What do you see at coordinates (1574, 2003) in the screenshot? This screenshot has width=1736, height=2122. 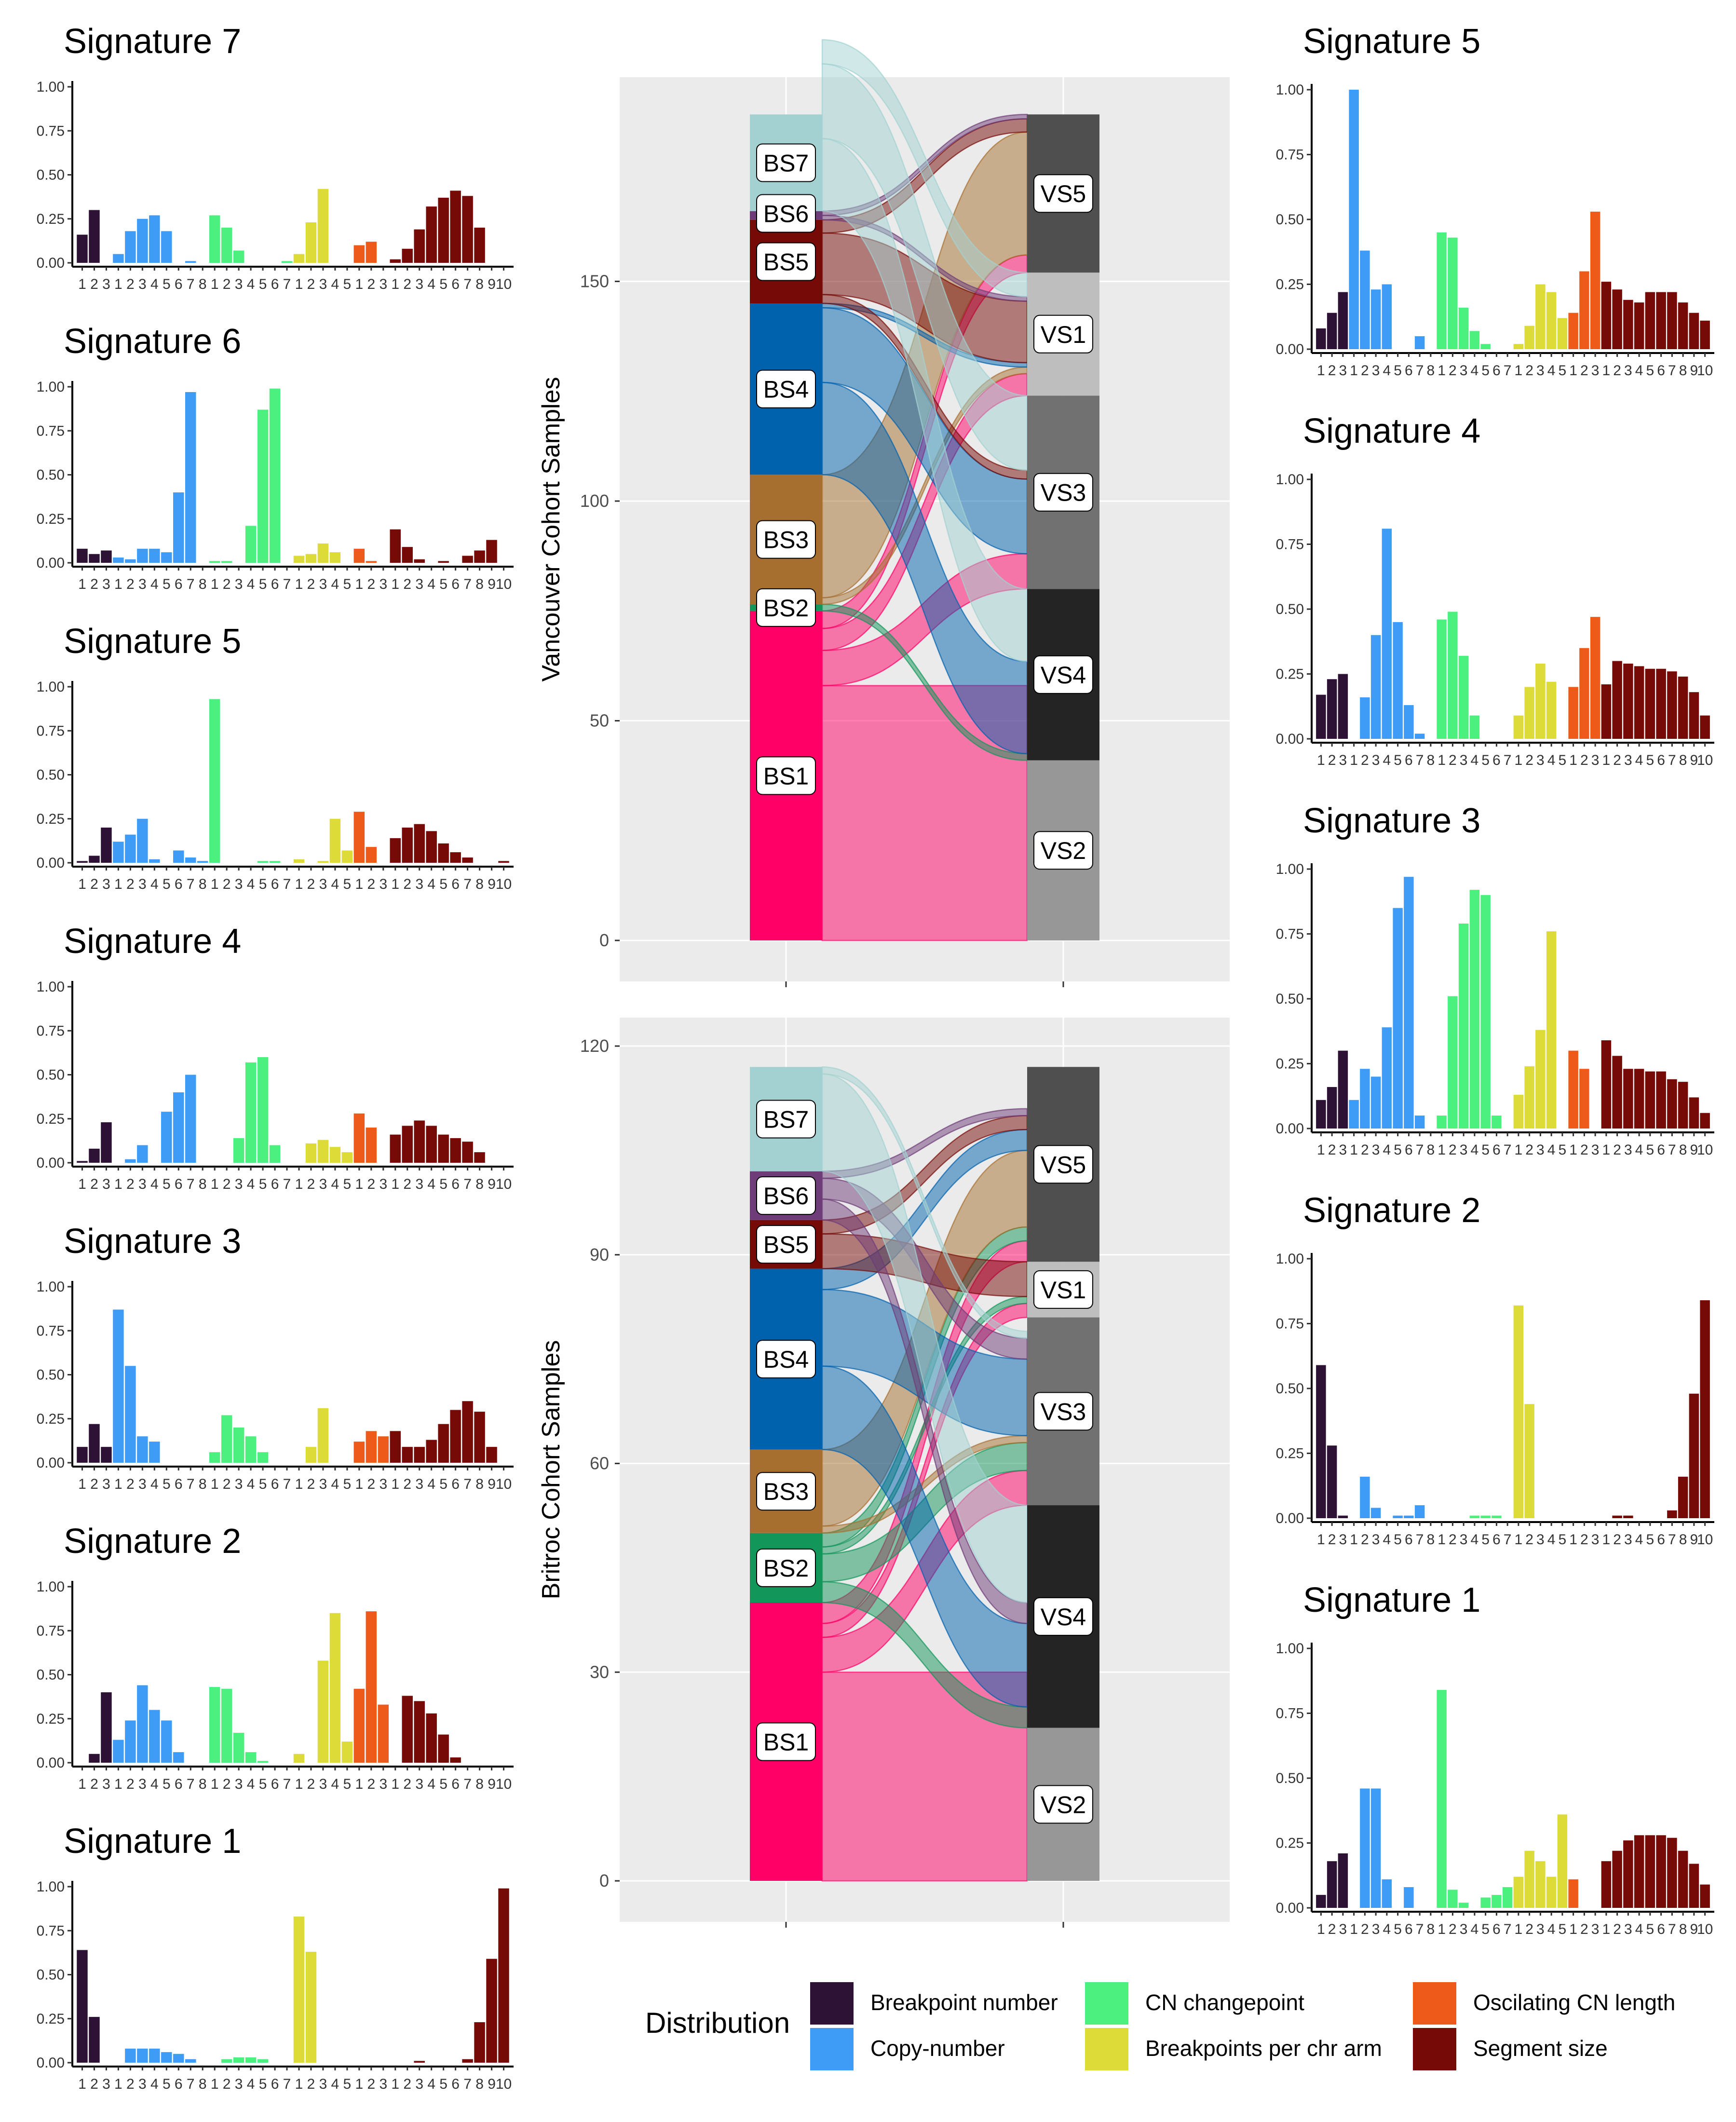 I see `legend-label: Oscilating CN length` at bounding box center [1574, 2003].